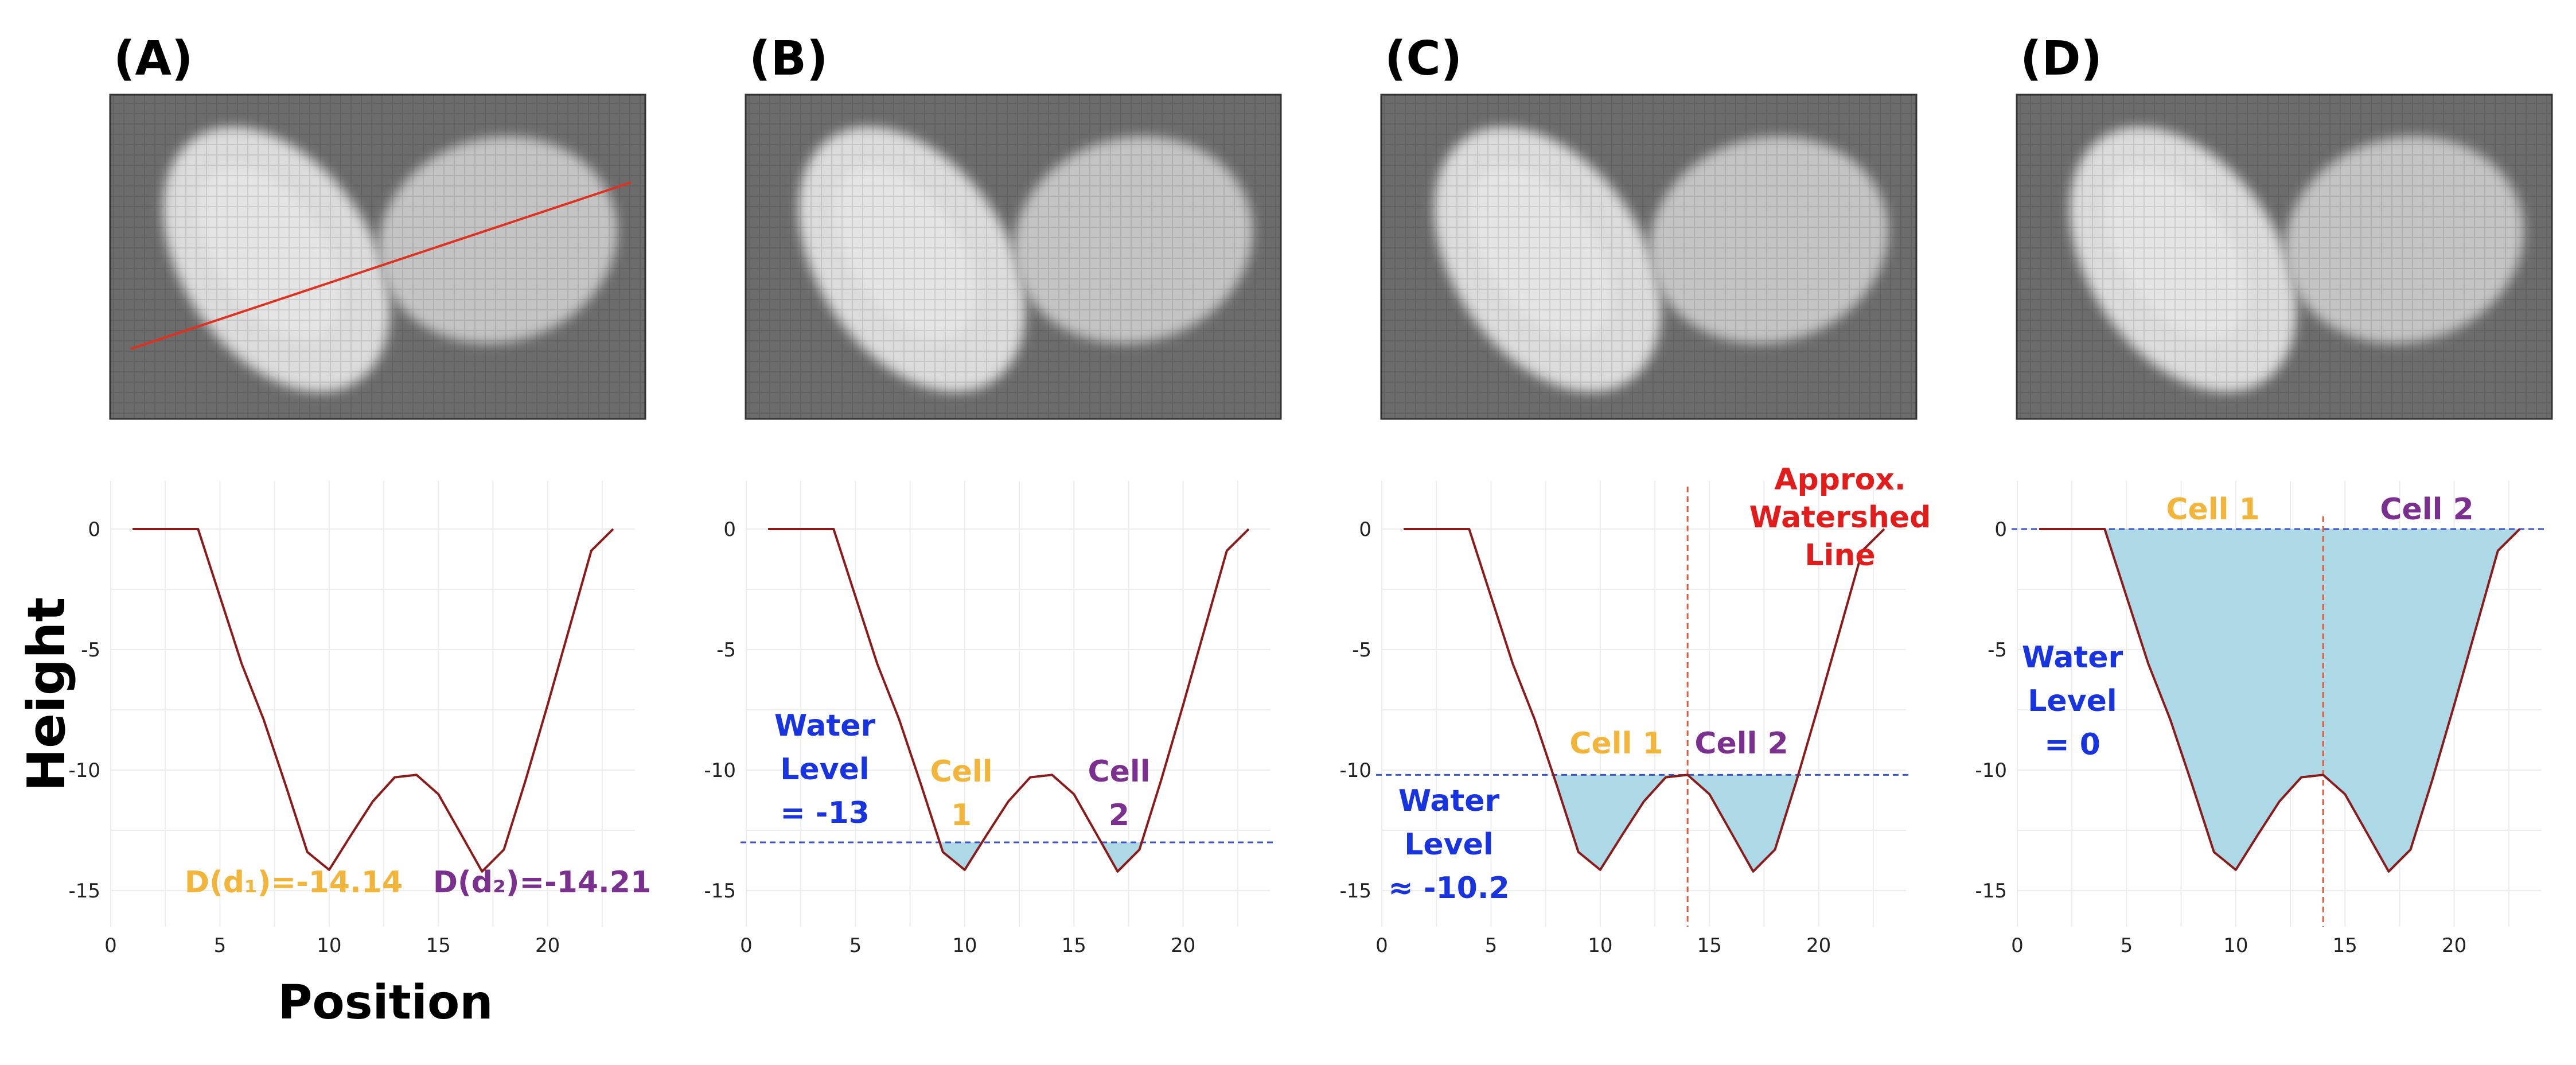  What do you see at coordinates (386, 1002) in the screenshot?
I see `x-axis-label: Position` at bounding box center [386, 1002].